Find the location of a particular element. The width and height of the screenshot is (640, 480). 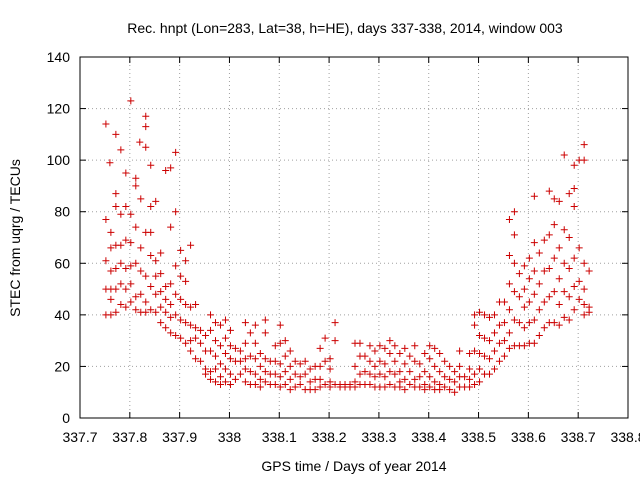

x-tick-label: 338.3 is located at coordinates (378, 437).